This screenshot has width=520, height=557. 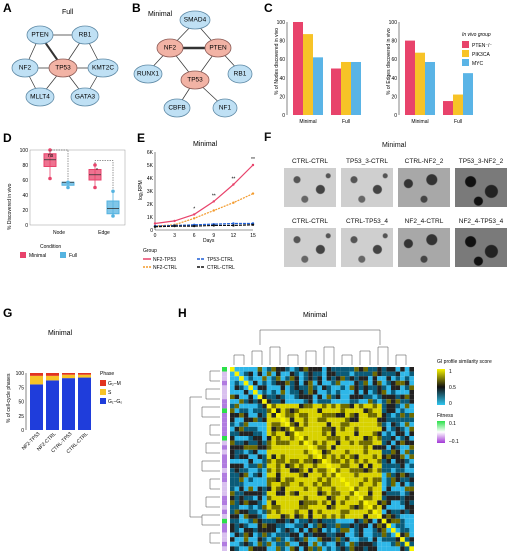 What do you see at coordinates (268, 137) in the screenshot?
I see `panel-letter-f: F` at bounding box center [268, 137].